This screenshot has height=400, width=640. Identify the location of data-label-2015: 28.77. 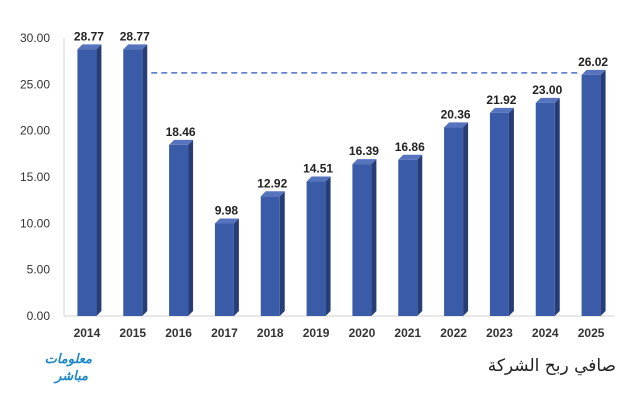
(135, 36).